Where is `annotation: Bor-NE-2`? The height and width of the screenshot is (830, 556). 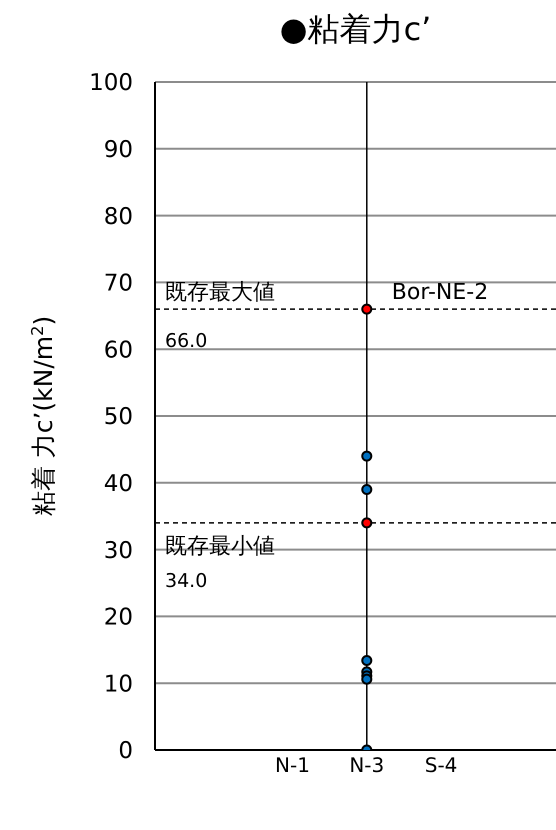
annotation: Bor-NE-2 is located at coordinates (440, 293).